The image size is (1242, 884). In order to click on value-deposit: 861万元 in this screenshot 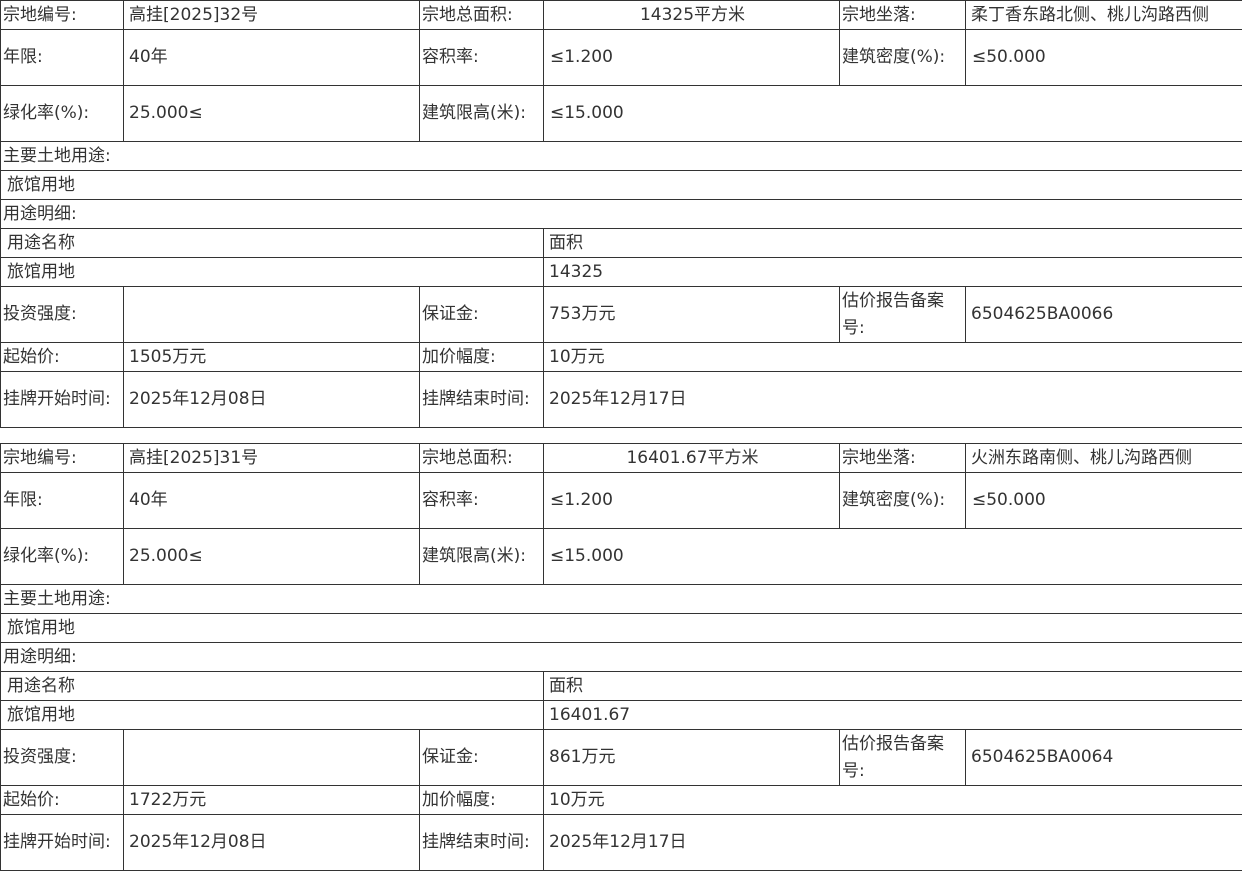, I will do `click(691, 757)`.